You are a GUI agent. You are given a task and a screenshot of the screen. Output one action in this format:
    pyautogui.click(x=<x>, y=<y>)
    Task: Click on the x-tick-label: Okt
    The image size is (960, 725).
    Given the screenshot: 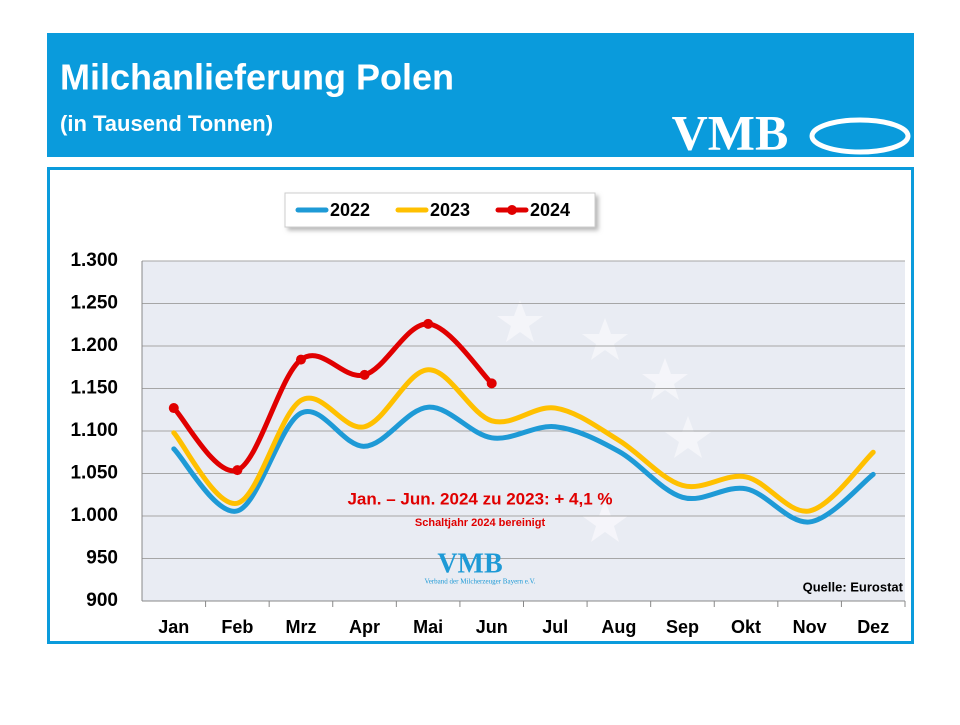 What is the action you would take?
    pyautogui.click(x=746, y=627)
    